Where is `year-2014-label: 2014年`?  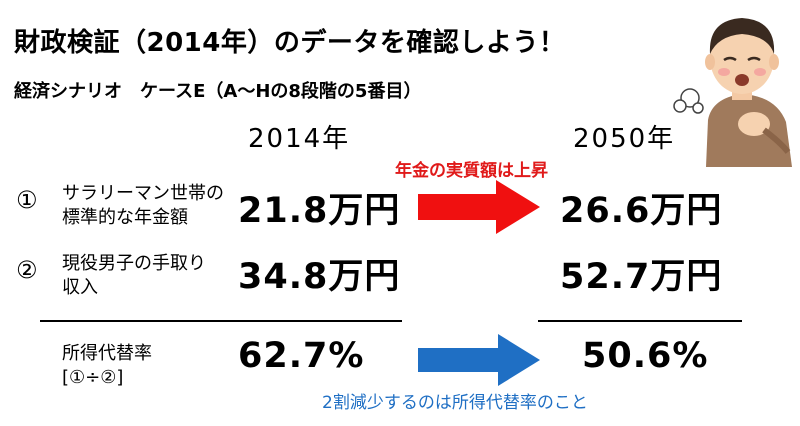
year-2014-label: 2014年 is located at coordinates (299, 139).